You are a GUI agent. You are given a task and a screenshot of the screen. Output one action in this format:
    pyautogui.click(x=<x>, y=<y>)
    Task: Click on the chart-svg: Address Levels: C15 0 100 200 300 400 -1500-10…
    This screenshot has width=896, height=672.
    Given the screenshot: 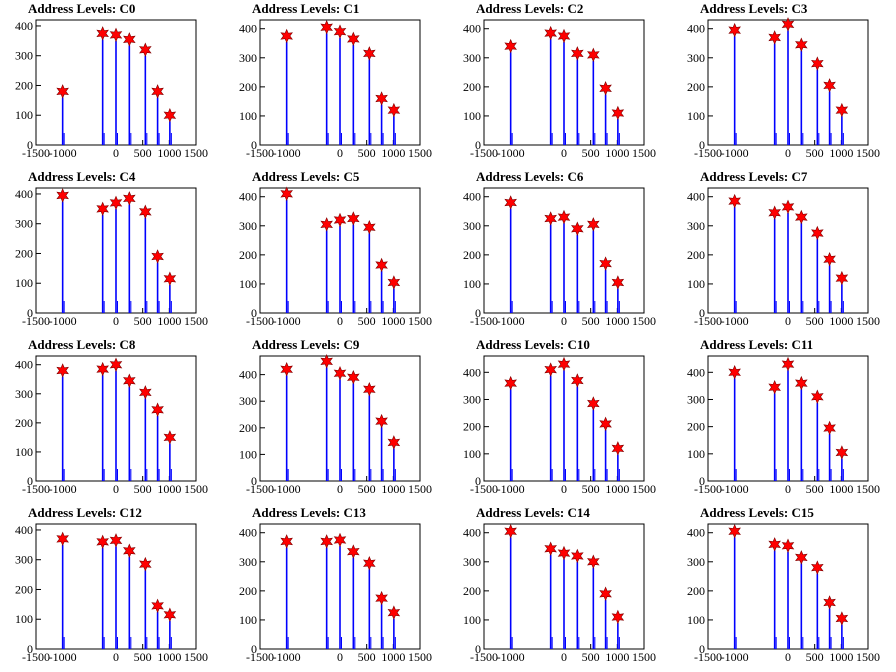 What is the action you would take?
    pyautogui.click(x=783, y=584)
    